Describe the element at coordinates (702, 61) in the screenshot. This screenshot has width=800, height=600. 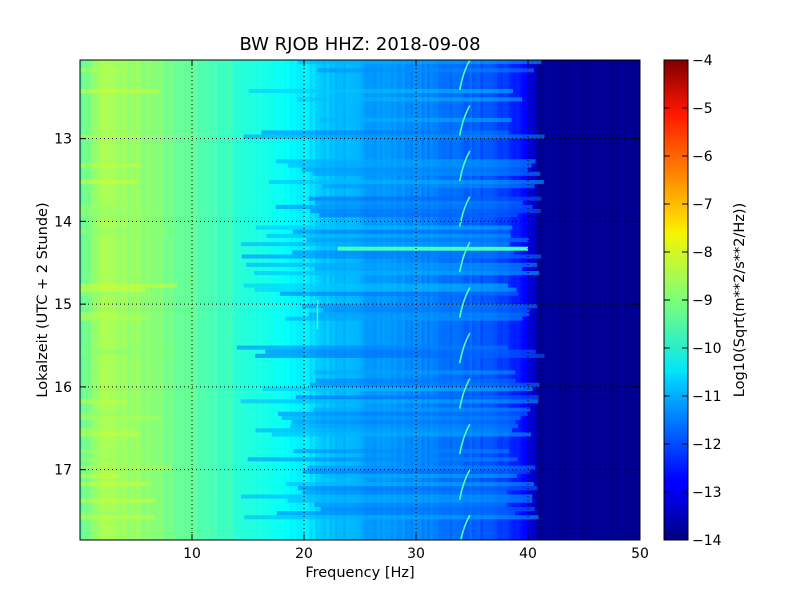
I see `colorbar-tick-label: −4` at that location.